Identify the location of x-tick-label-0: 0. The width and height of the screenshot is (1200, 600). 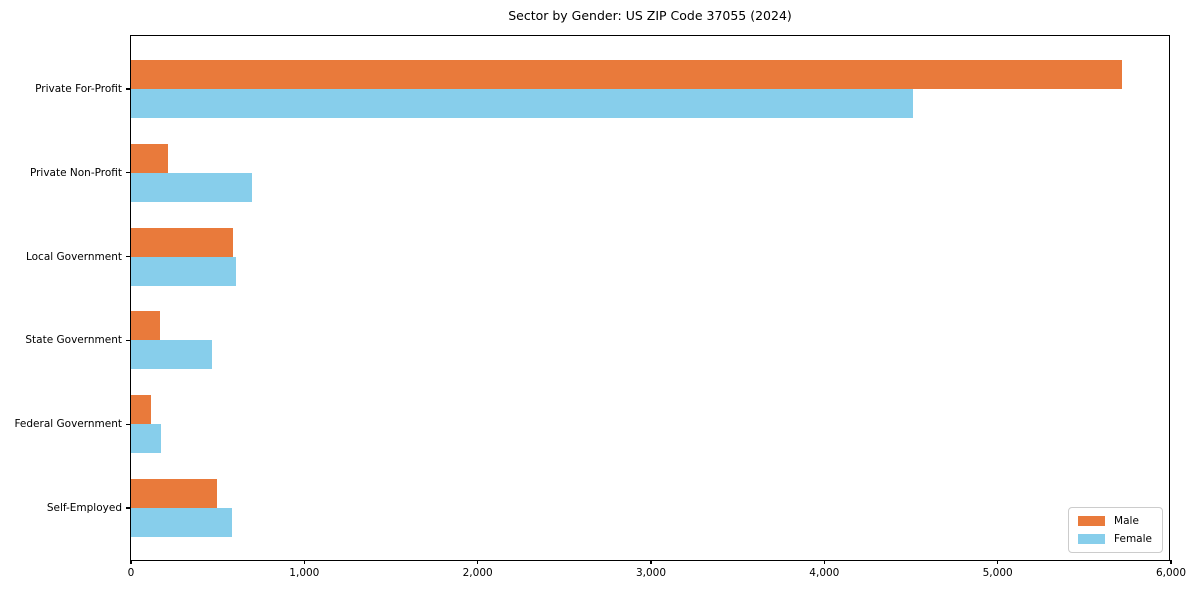
(131, 573).